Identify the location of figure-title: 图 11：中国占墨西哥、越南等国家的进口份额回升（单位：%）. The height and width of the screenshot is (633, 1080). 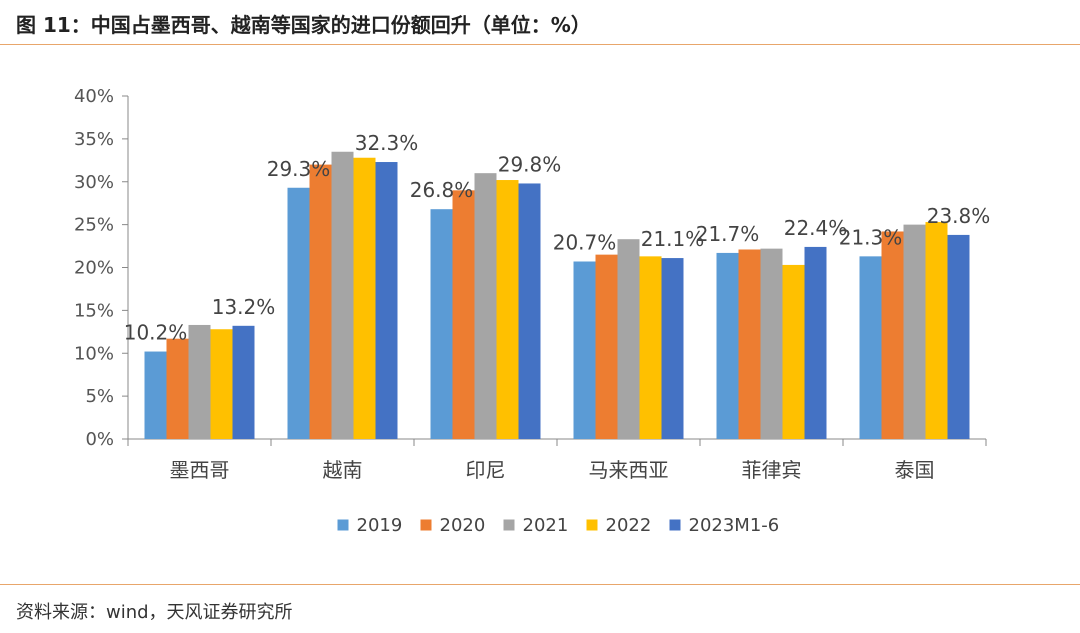
(303, 25).